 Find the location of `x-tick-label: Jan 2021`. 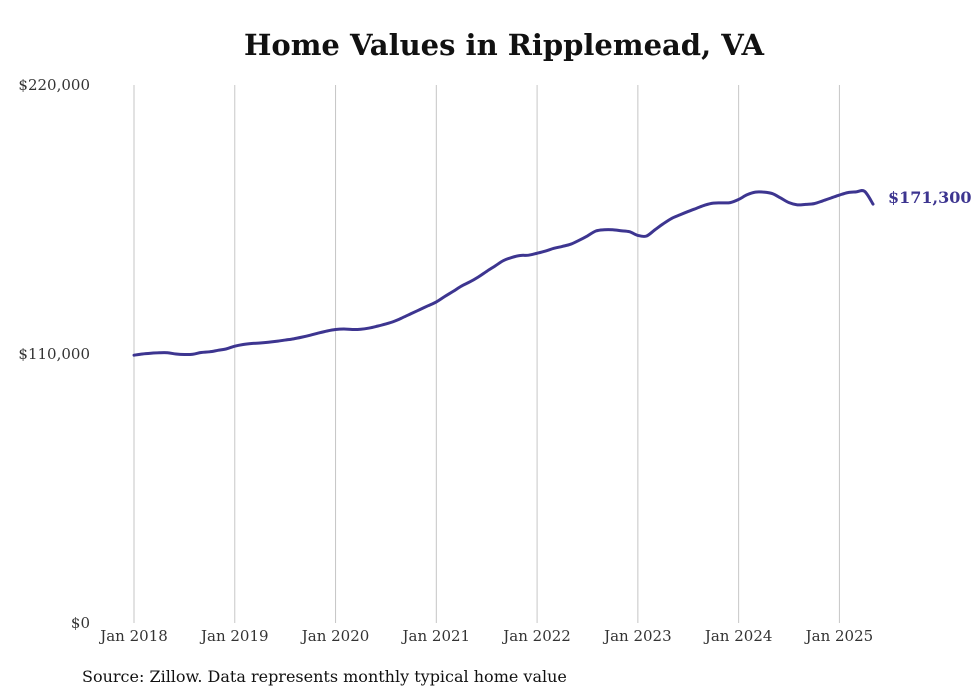

x-tick-label: Jan 2021 is located at coordinates (436, 636).